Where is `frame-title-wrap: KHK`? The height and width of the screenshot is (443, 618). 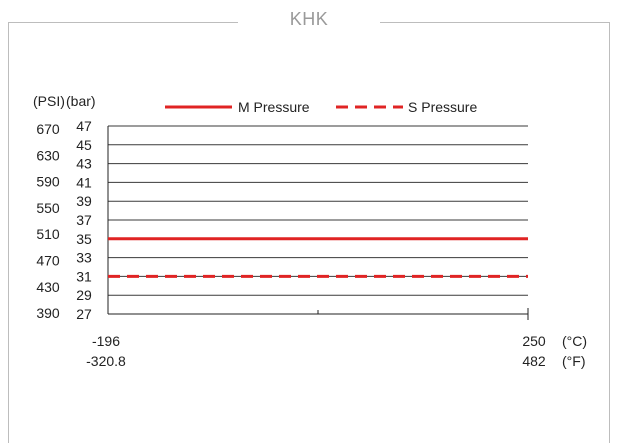 frame-title-wrap: KHK is located at coordinates (309, 19).